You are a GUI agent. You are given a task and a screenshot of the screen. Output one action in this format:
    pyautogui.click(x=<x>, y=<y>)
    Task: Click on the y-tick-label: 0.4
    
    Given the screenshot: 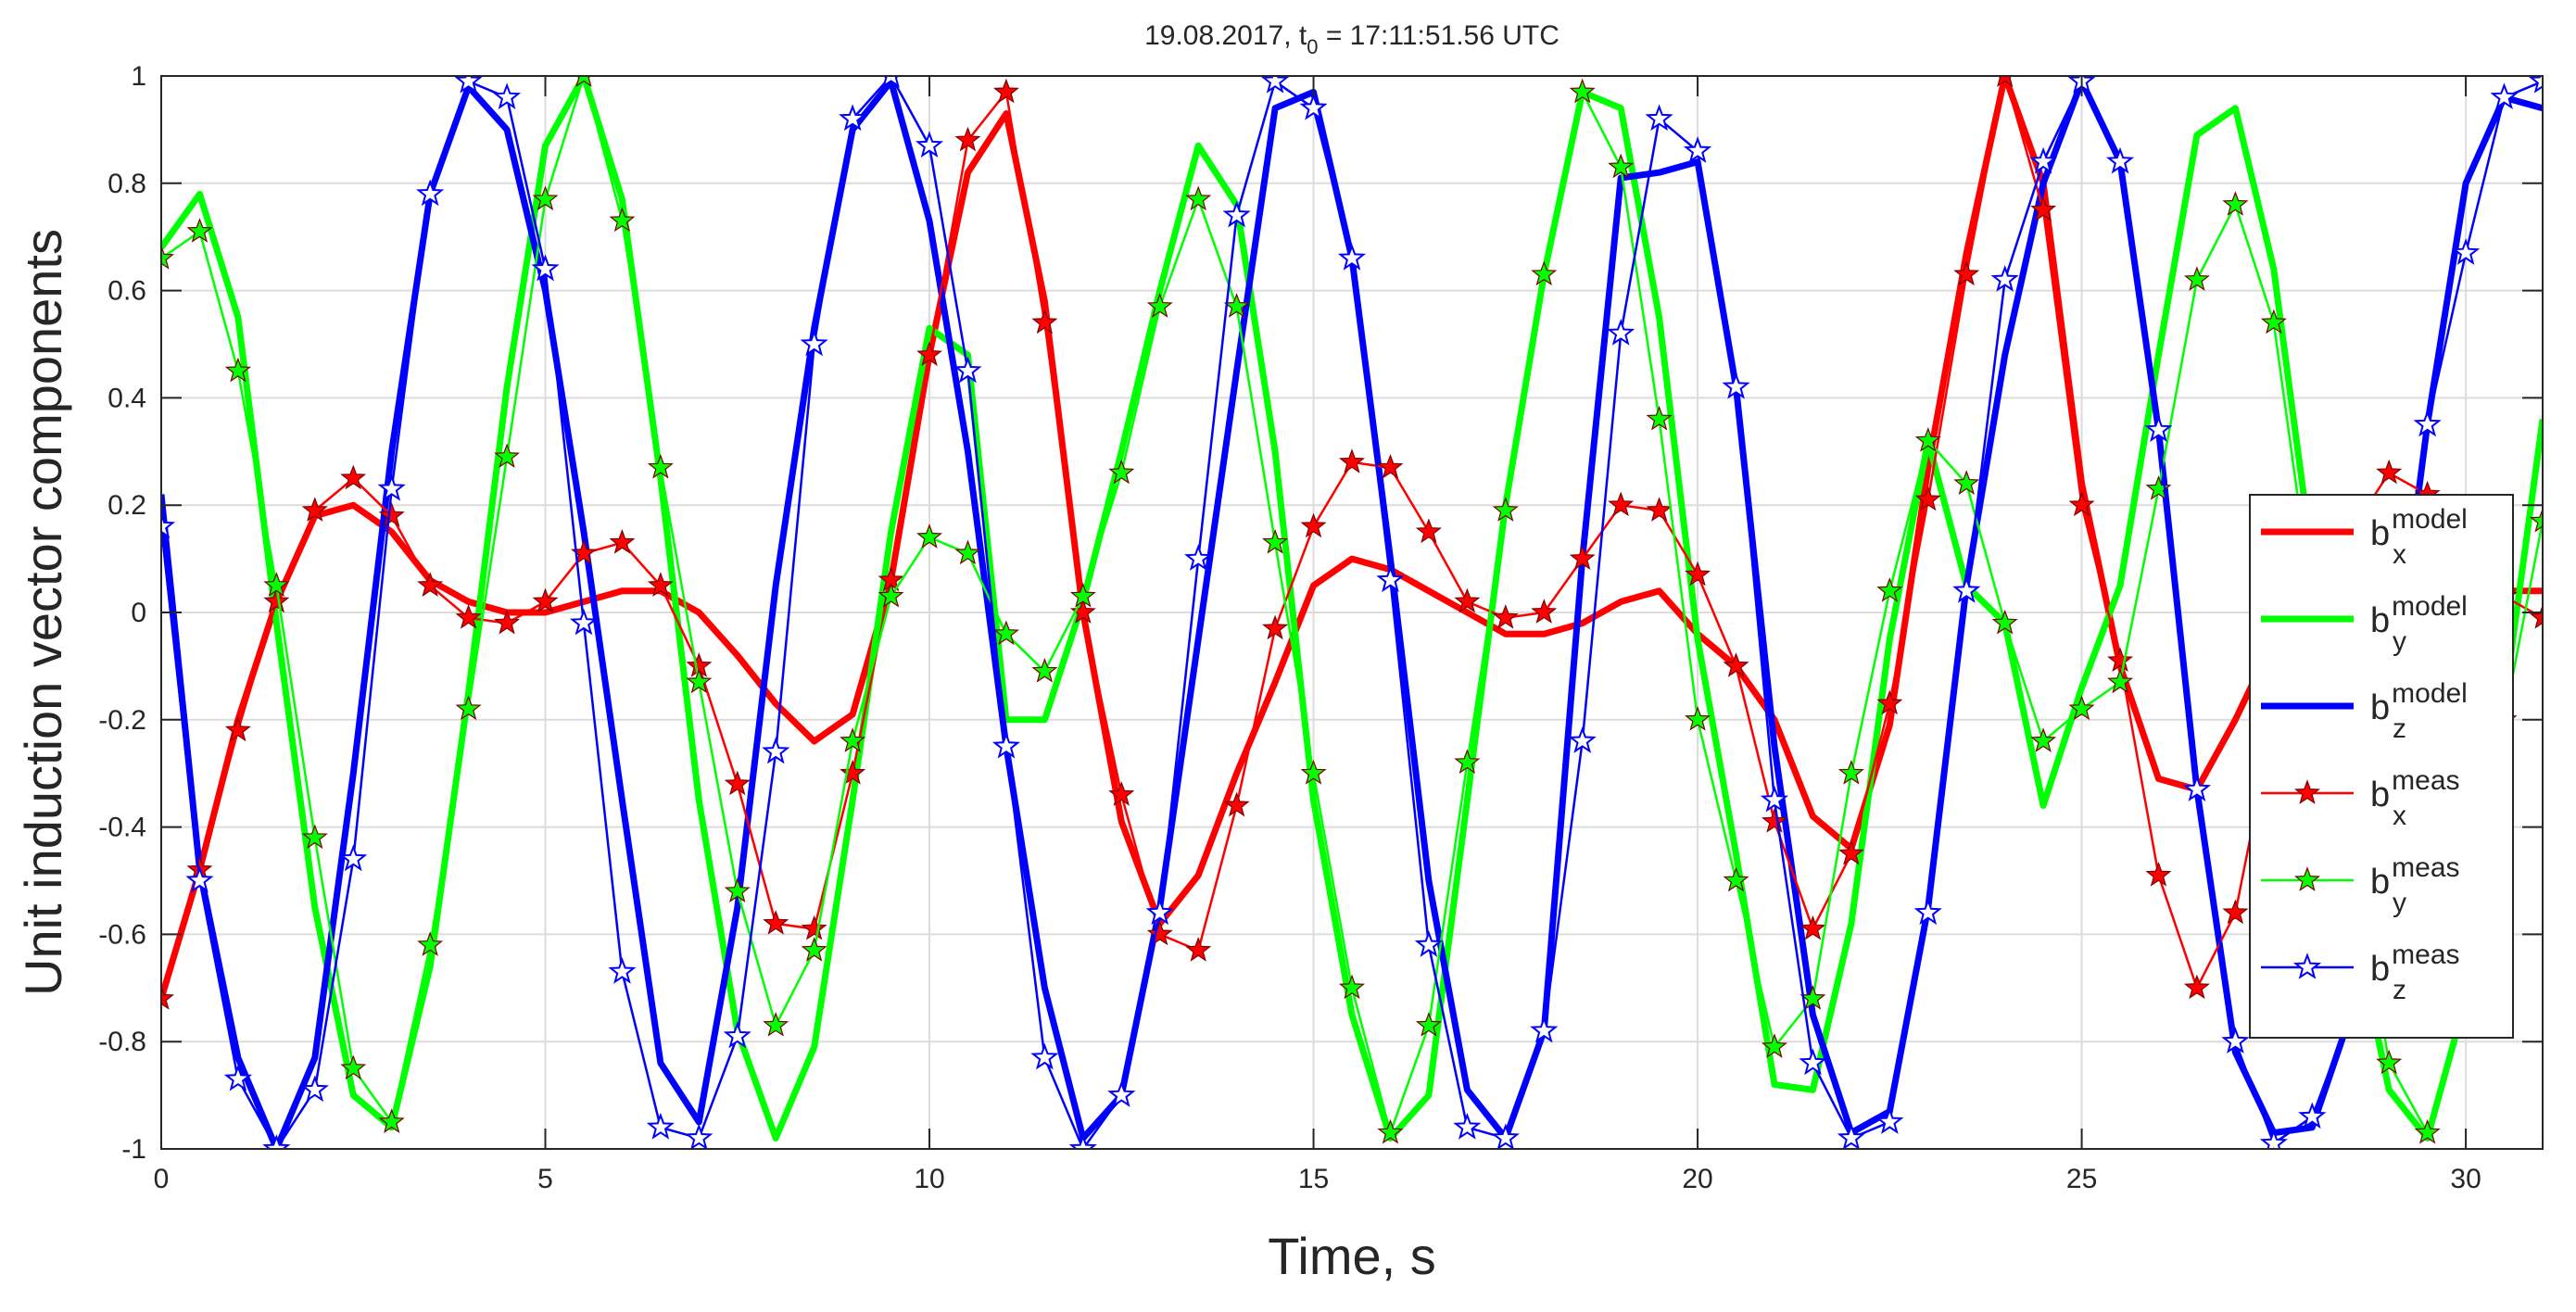 What is the action you would take?
    pyautogui.click(x=126, y=398)
    